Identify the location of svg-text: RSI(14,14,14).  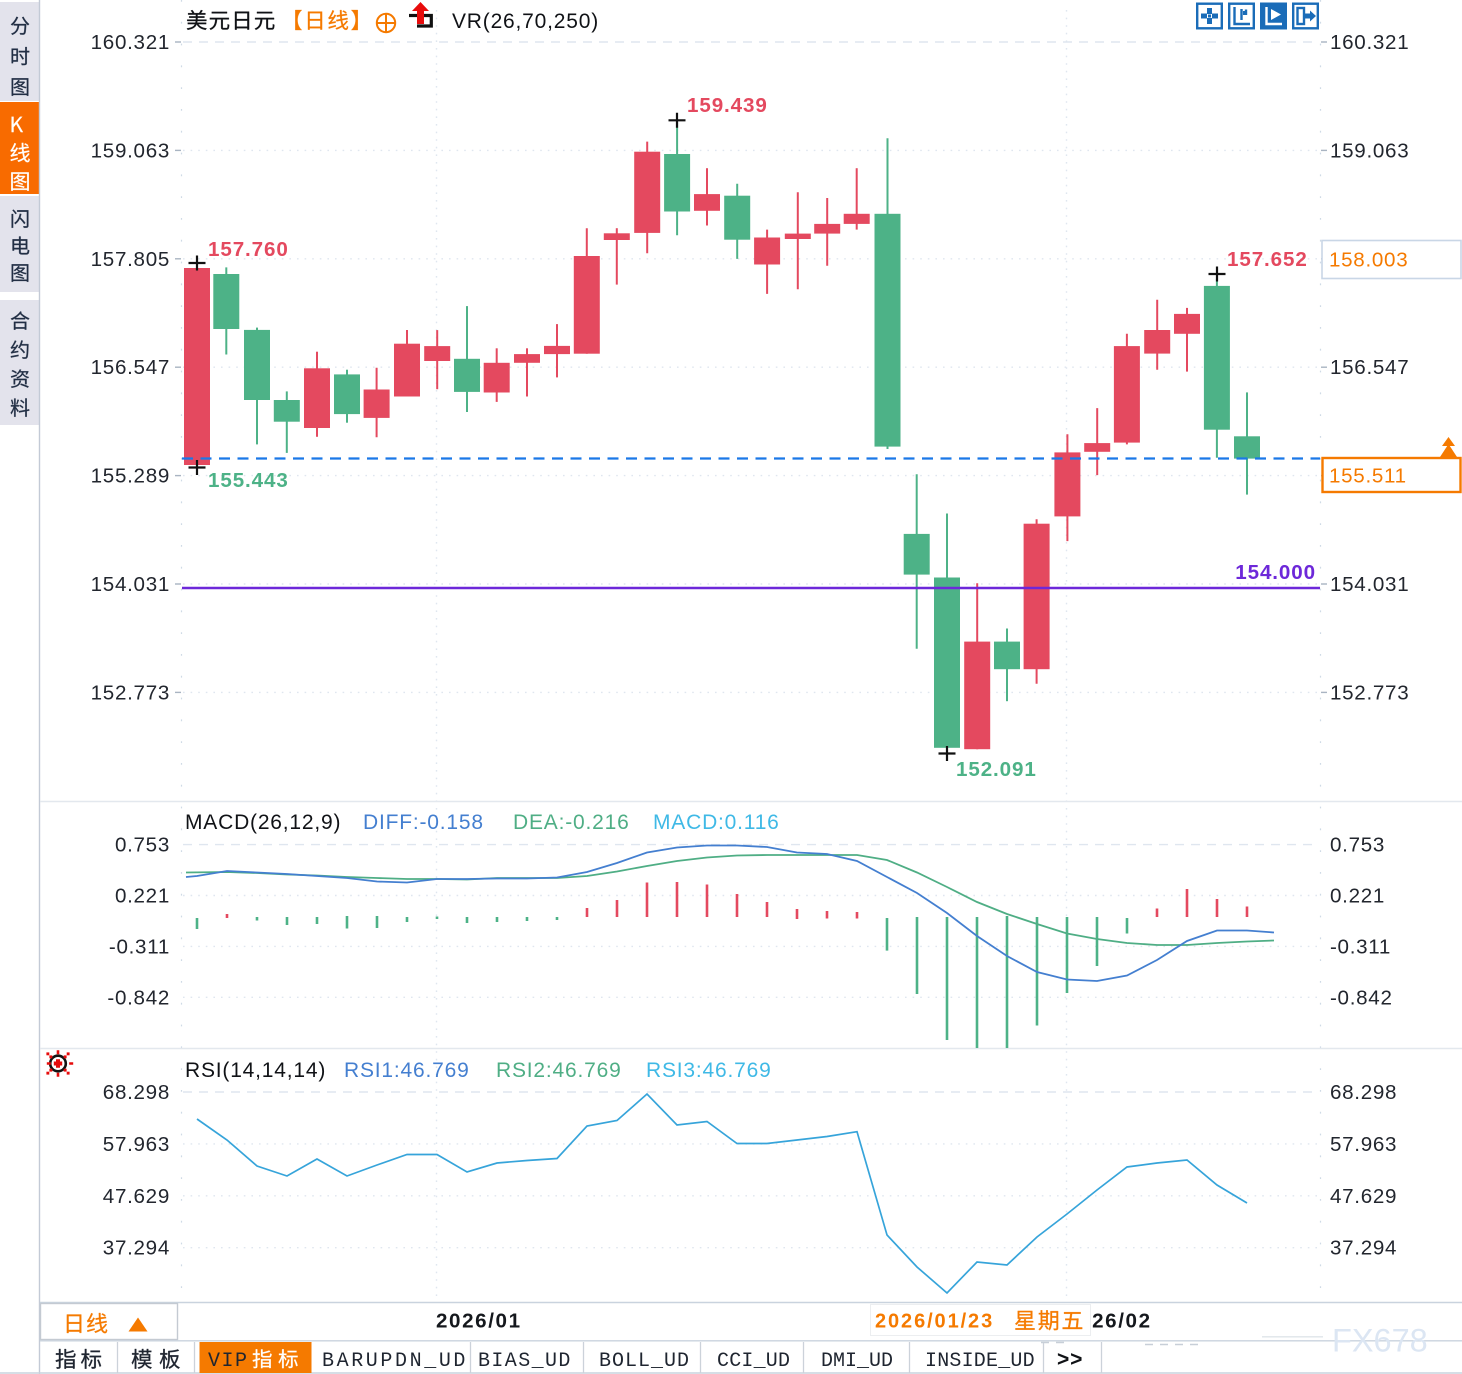
(255, 1070).